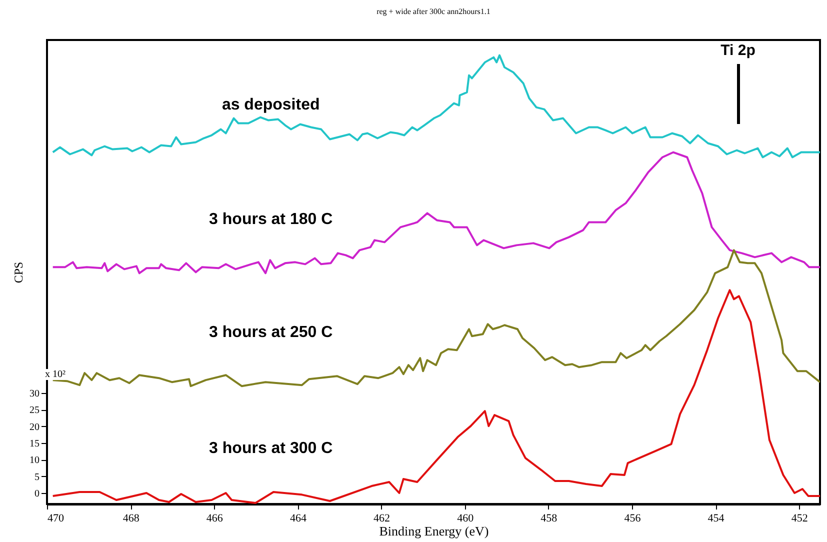 The height and width of the screenshot is (542, 827). What do you see at coordinates (35, 394) in the screenshot?
I see `y-tick-label: 30` at bounding box center [35, 394].